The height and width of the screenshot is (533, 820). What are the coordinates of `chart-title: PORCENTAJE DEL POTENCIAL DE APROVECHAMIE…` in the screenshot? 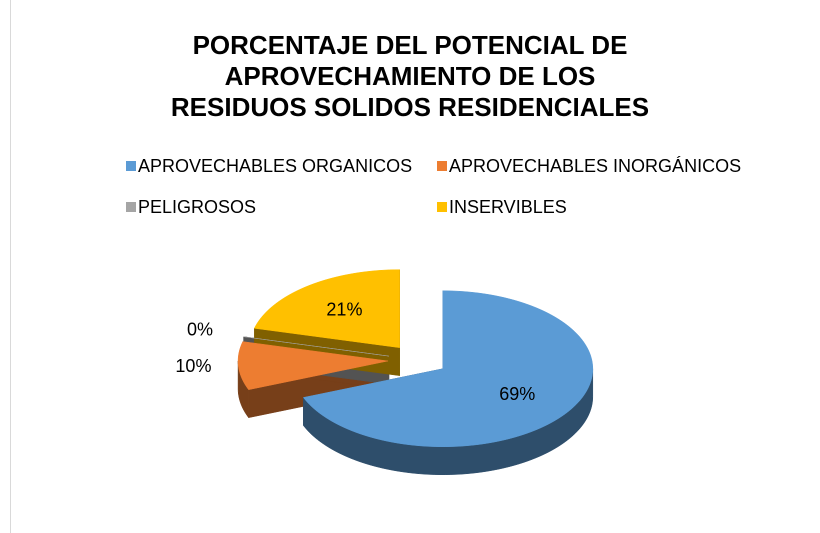 It's located at (410, 76).